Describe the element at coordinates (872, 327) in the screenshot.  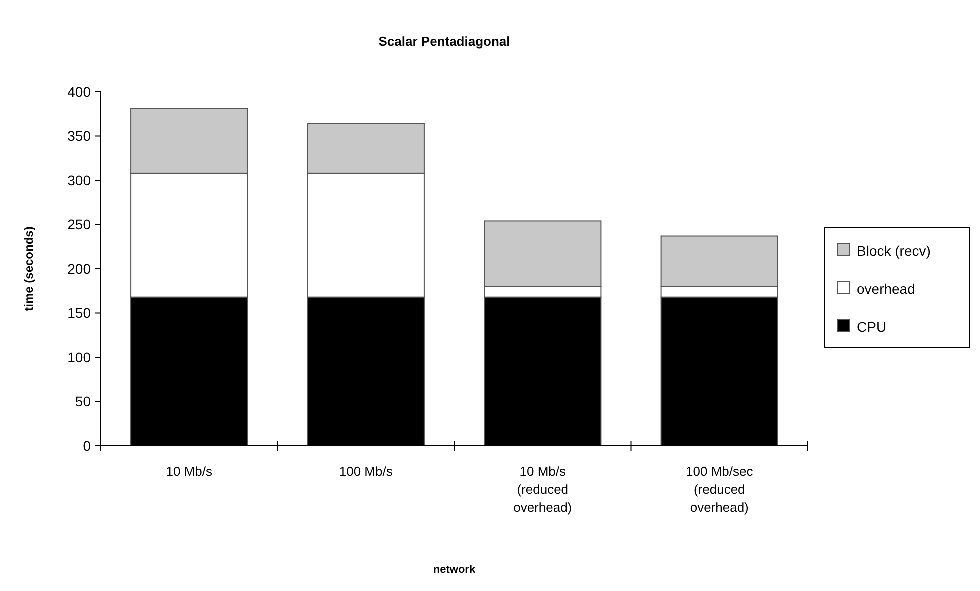
I see `legend-label: CPU` at that location.